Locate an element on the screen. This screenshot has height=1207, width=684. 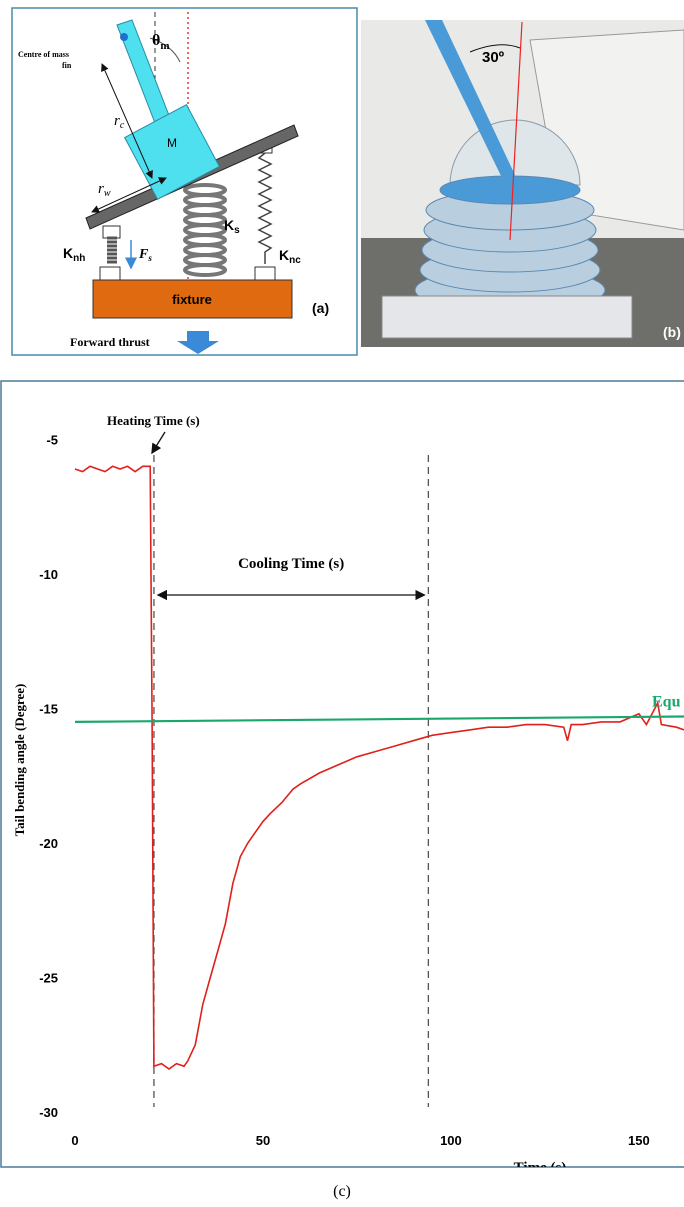
heating-arrow is located at coordinates (158, 443).